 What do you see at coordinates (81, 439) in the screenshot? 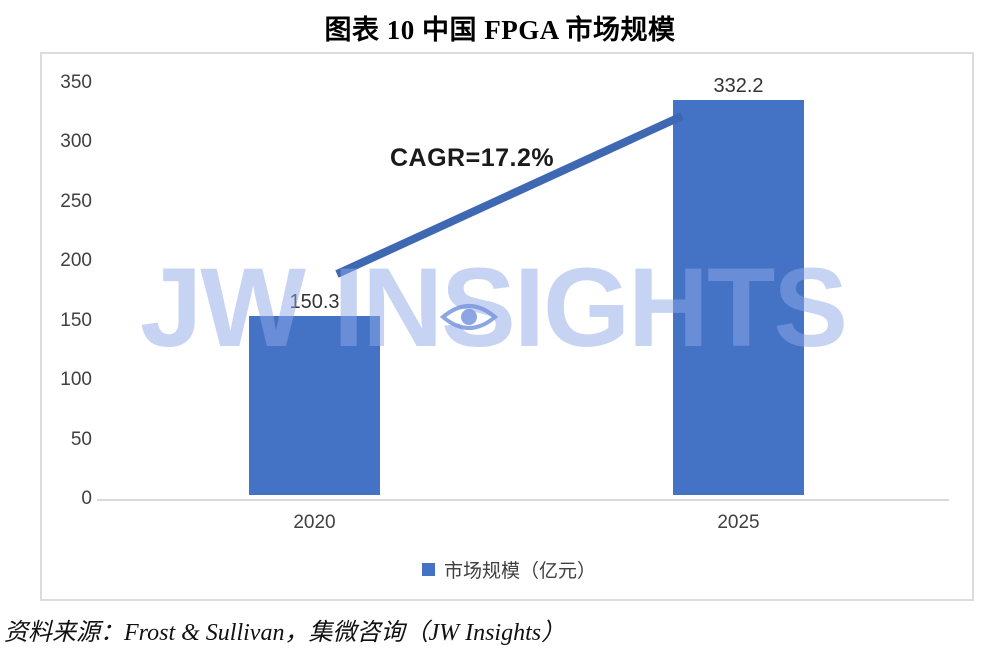
I see `y-tick-50: 50` at bounding box center [81, 439].